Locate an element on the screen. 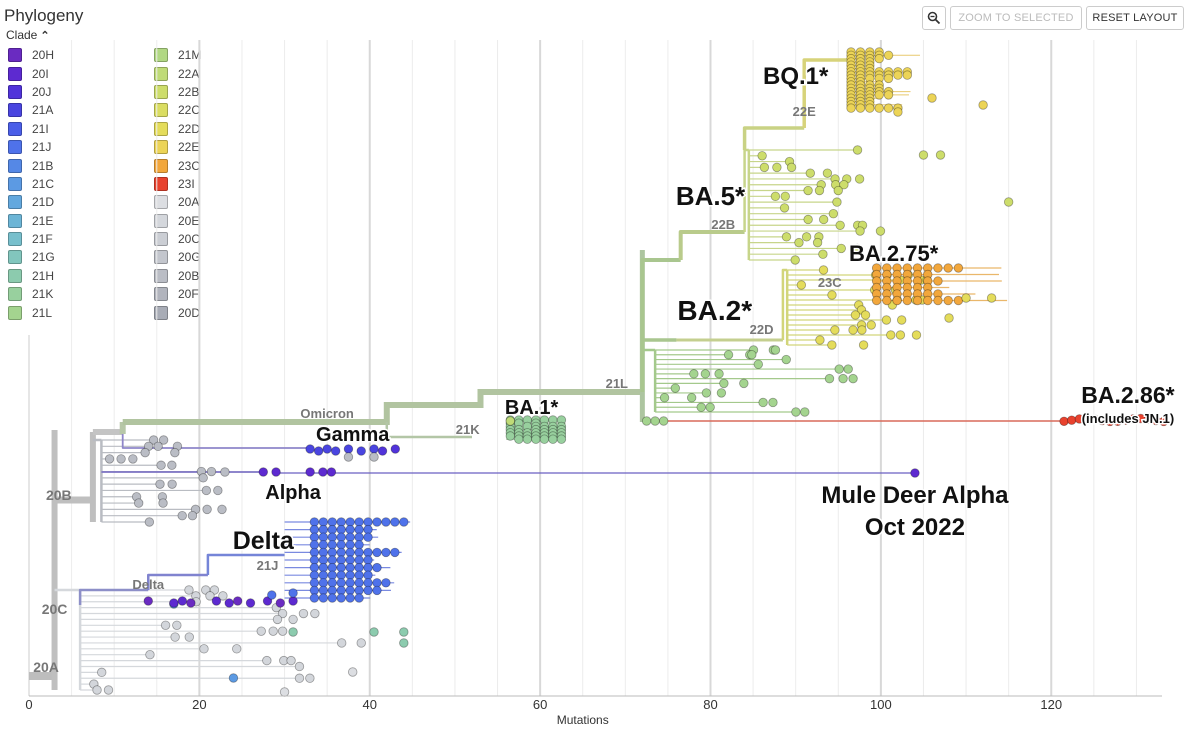  legend-item: 20D is located at coordinates (177, 312).